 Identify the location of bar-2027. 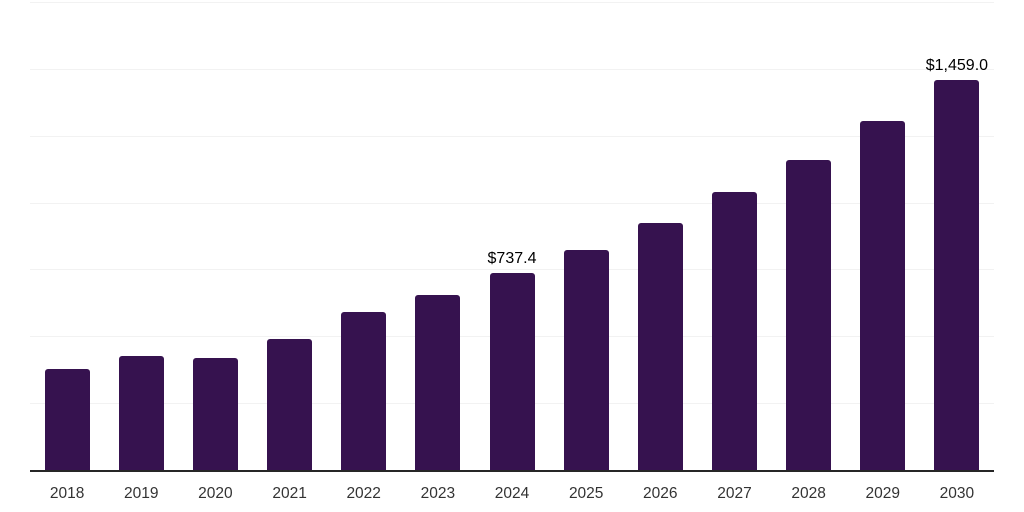
(734, 330).